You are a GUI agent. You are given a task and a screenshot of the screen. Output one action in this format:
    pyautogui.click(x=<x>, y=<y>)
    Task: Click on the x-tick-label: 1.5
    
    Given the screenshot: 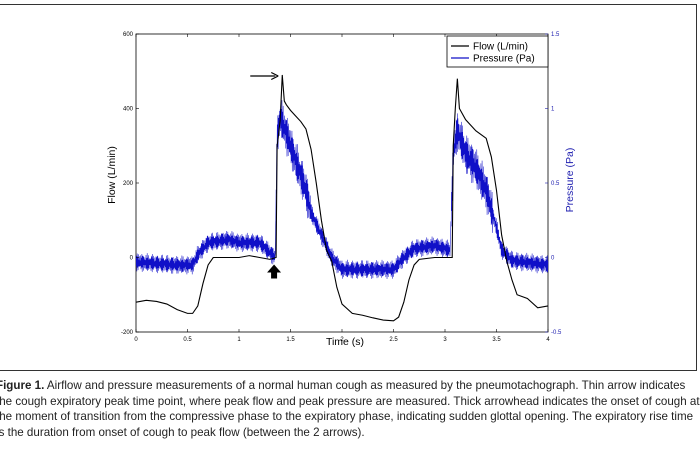 What is the action you would take?
    pyautogui.click(x=290, y=340)
    